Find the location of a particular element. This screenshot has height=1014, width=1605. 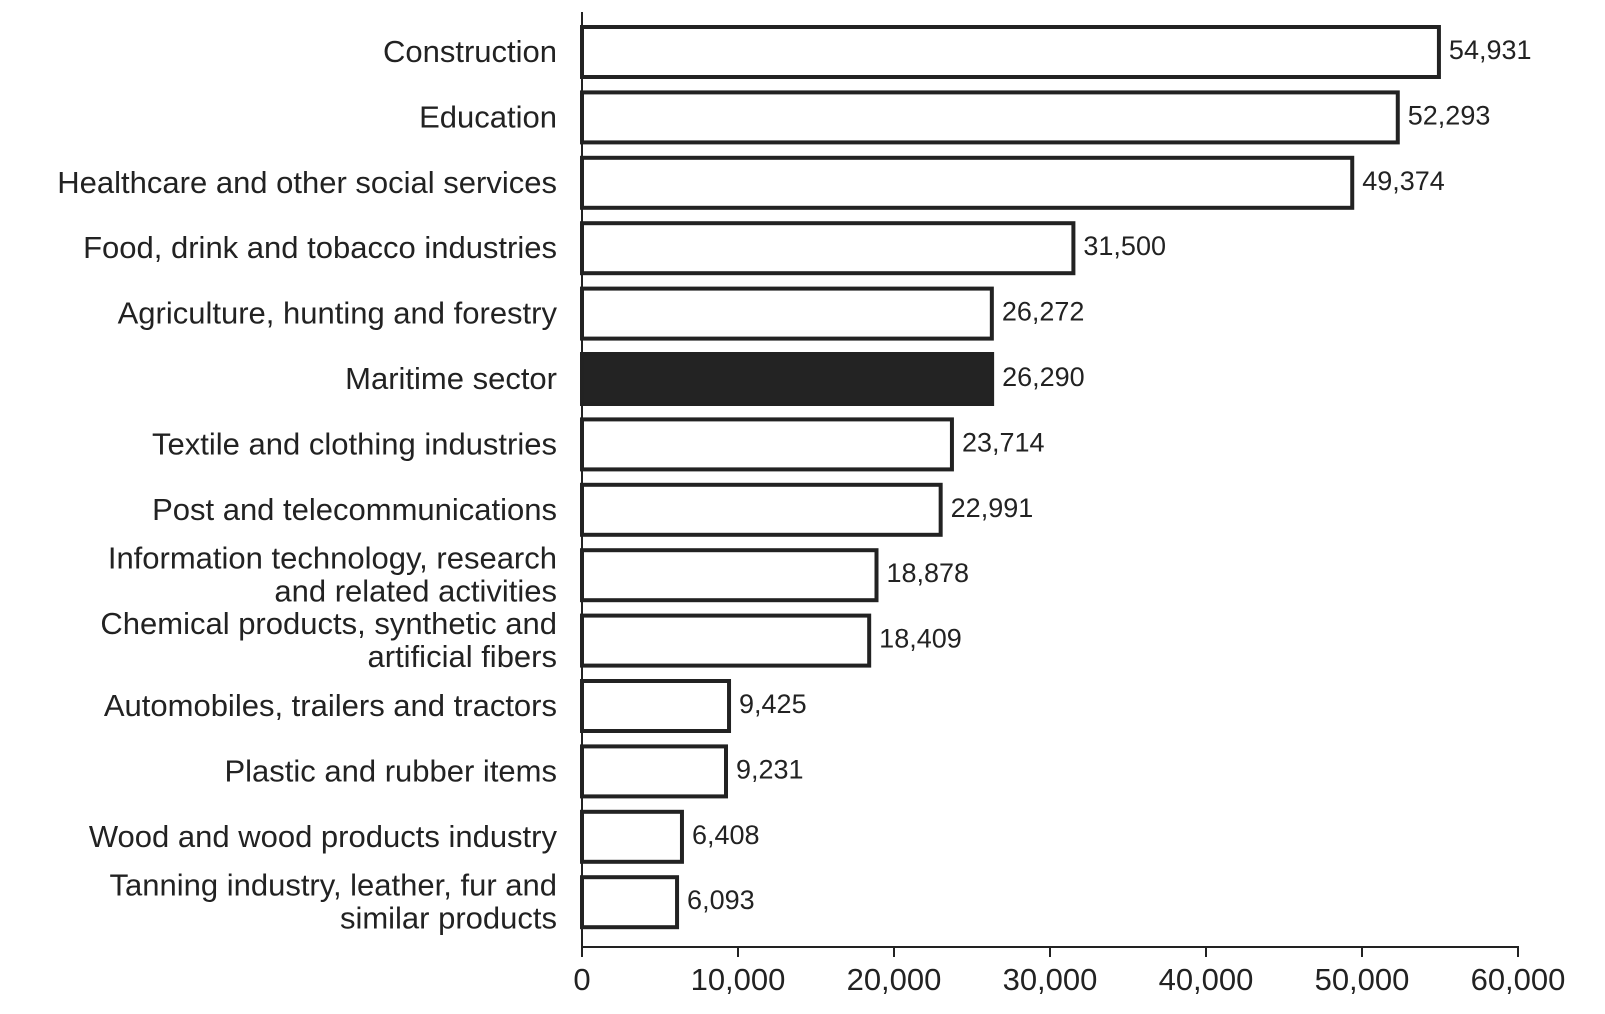

category-label-line: and related activities is located at coordinates (415, 591).